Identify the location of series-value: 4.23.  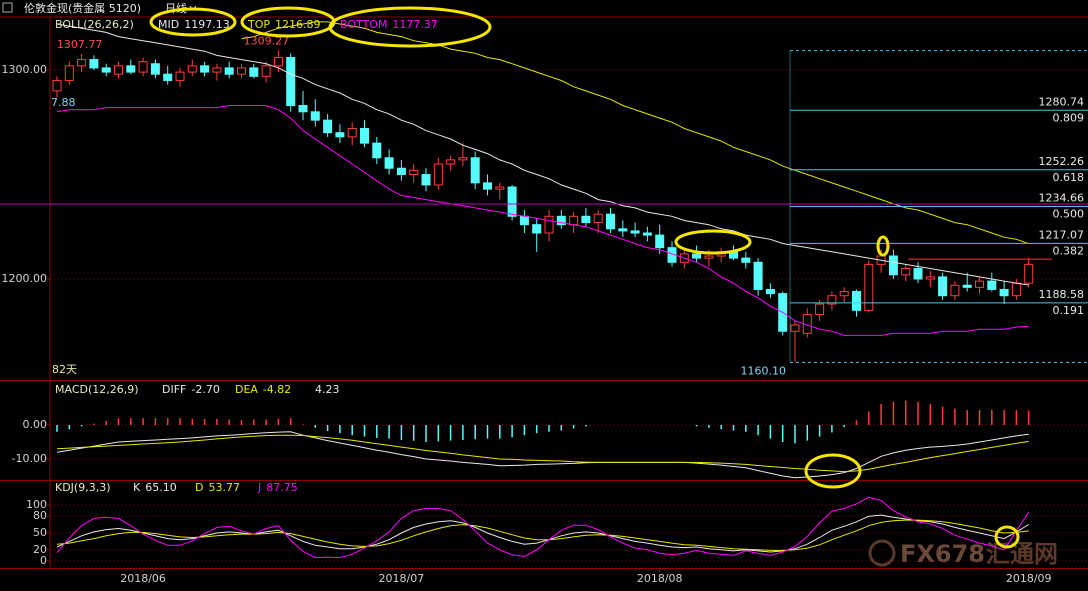
(327, 389).